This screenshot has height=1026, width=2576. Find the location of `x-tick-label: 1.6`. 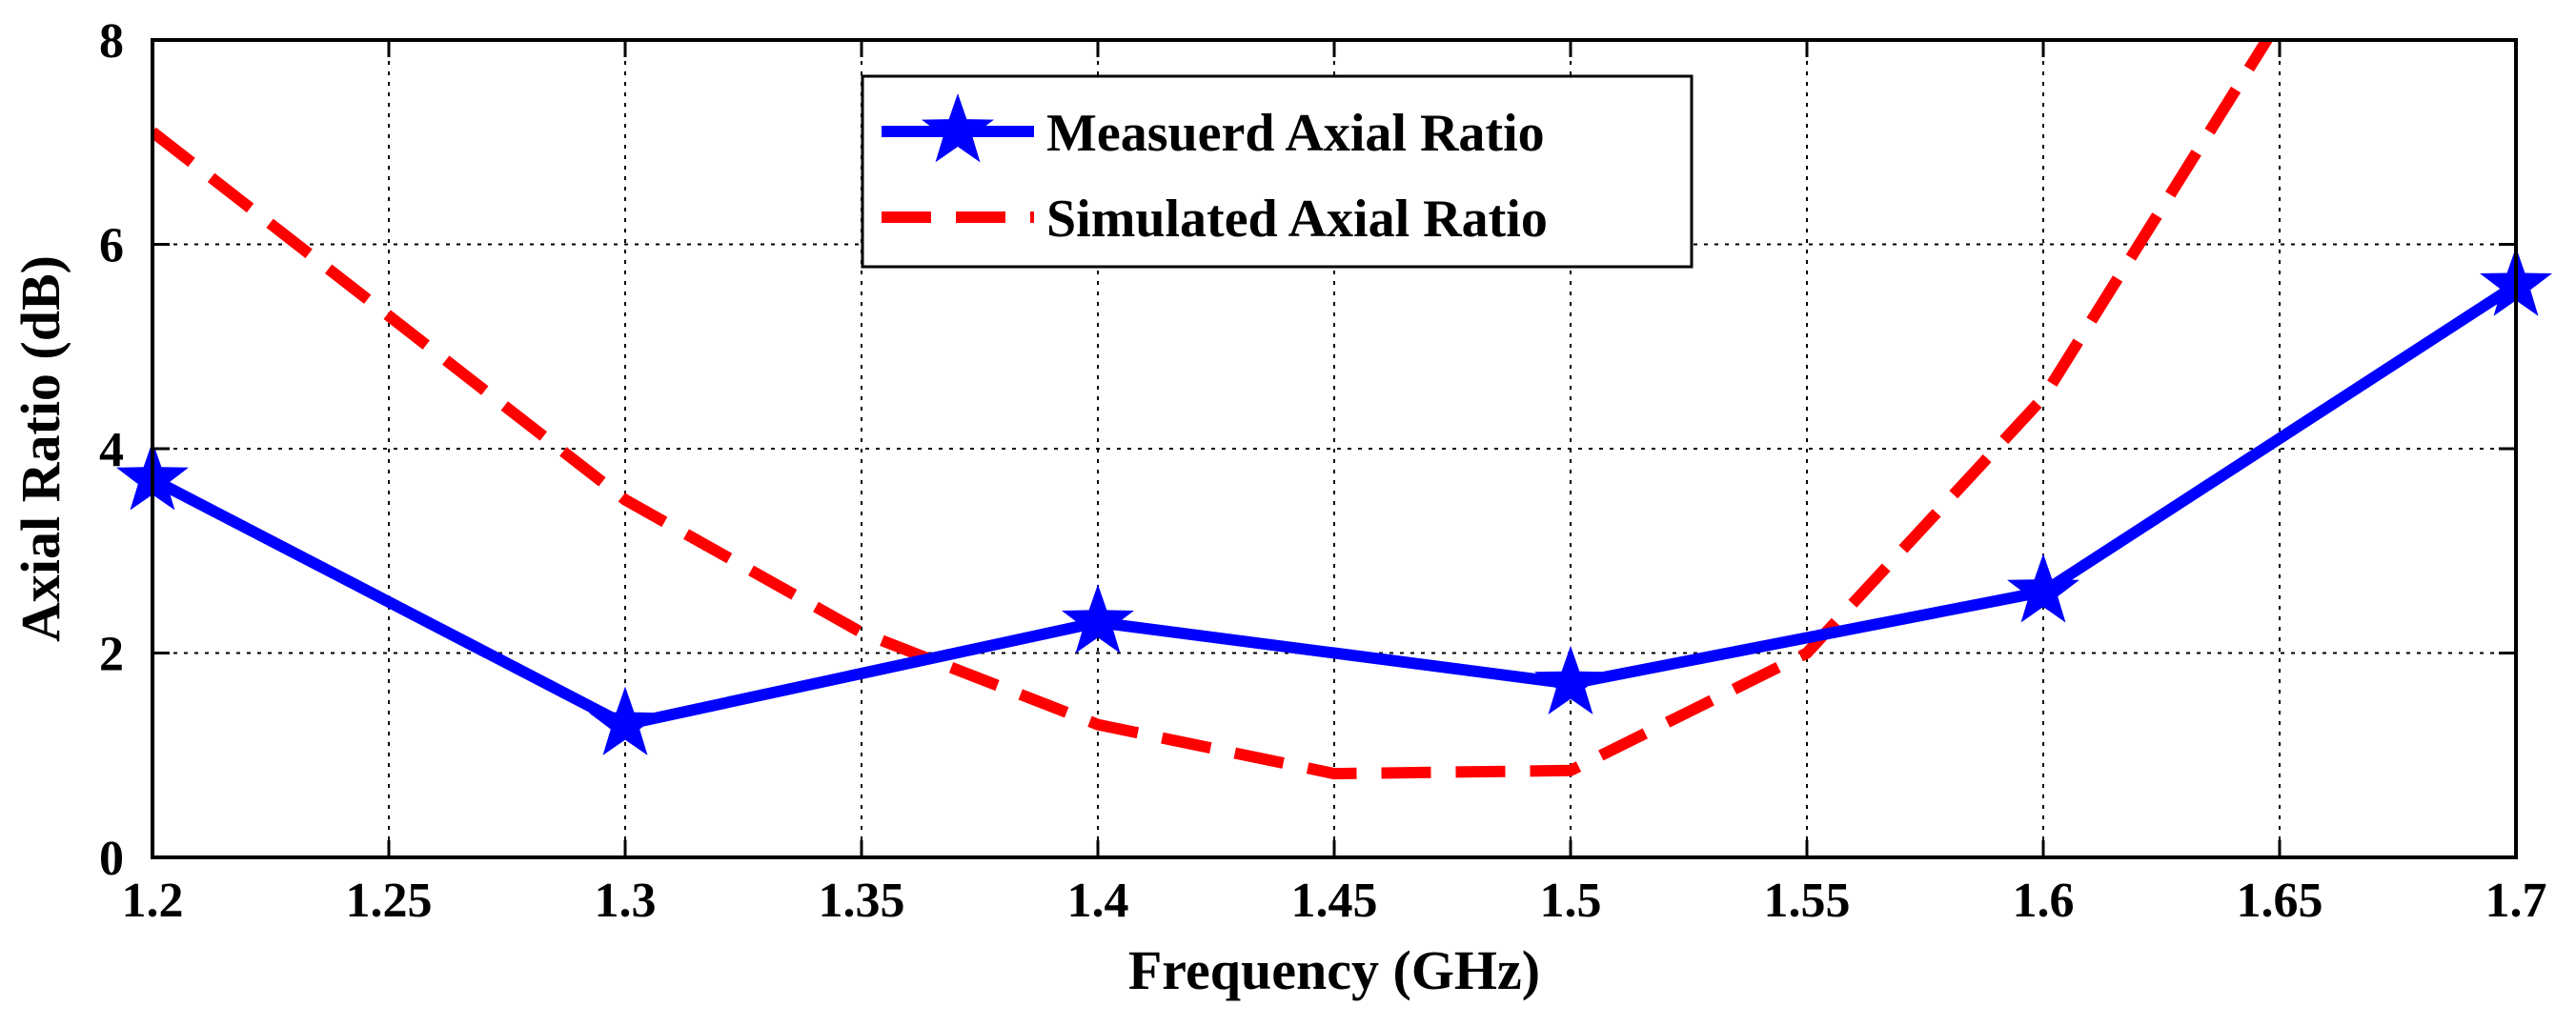

x-tick-label: 1.6 is located at coordinates (2044, 901).